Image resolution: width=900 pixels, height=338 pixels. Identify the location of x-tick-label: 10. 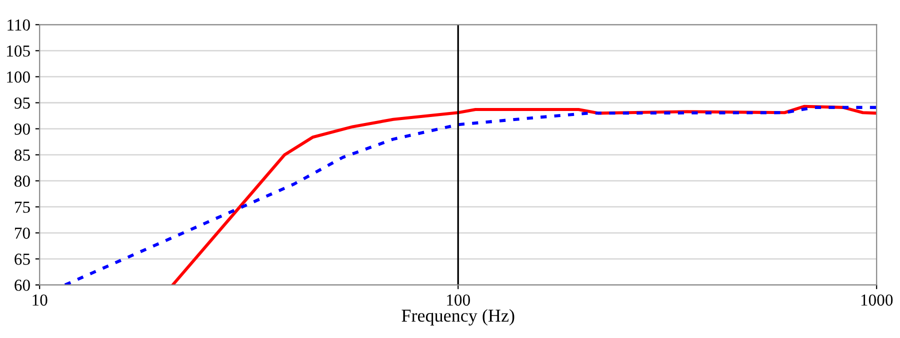
(40, 300).